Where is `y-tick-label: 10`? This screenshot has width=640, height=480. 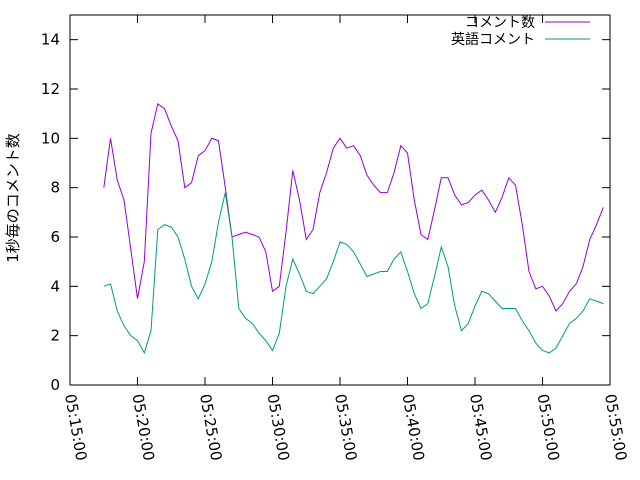 y-tick-label: 10 is located at coordinates (50, 138).